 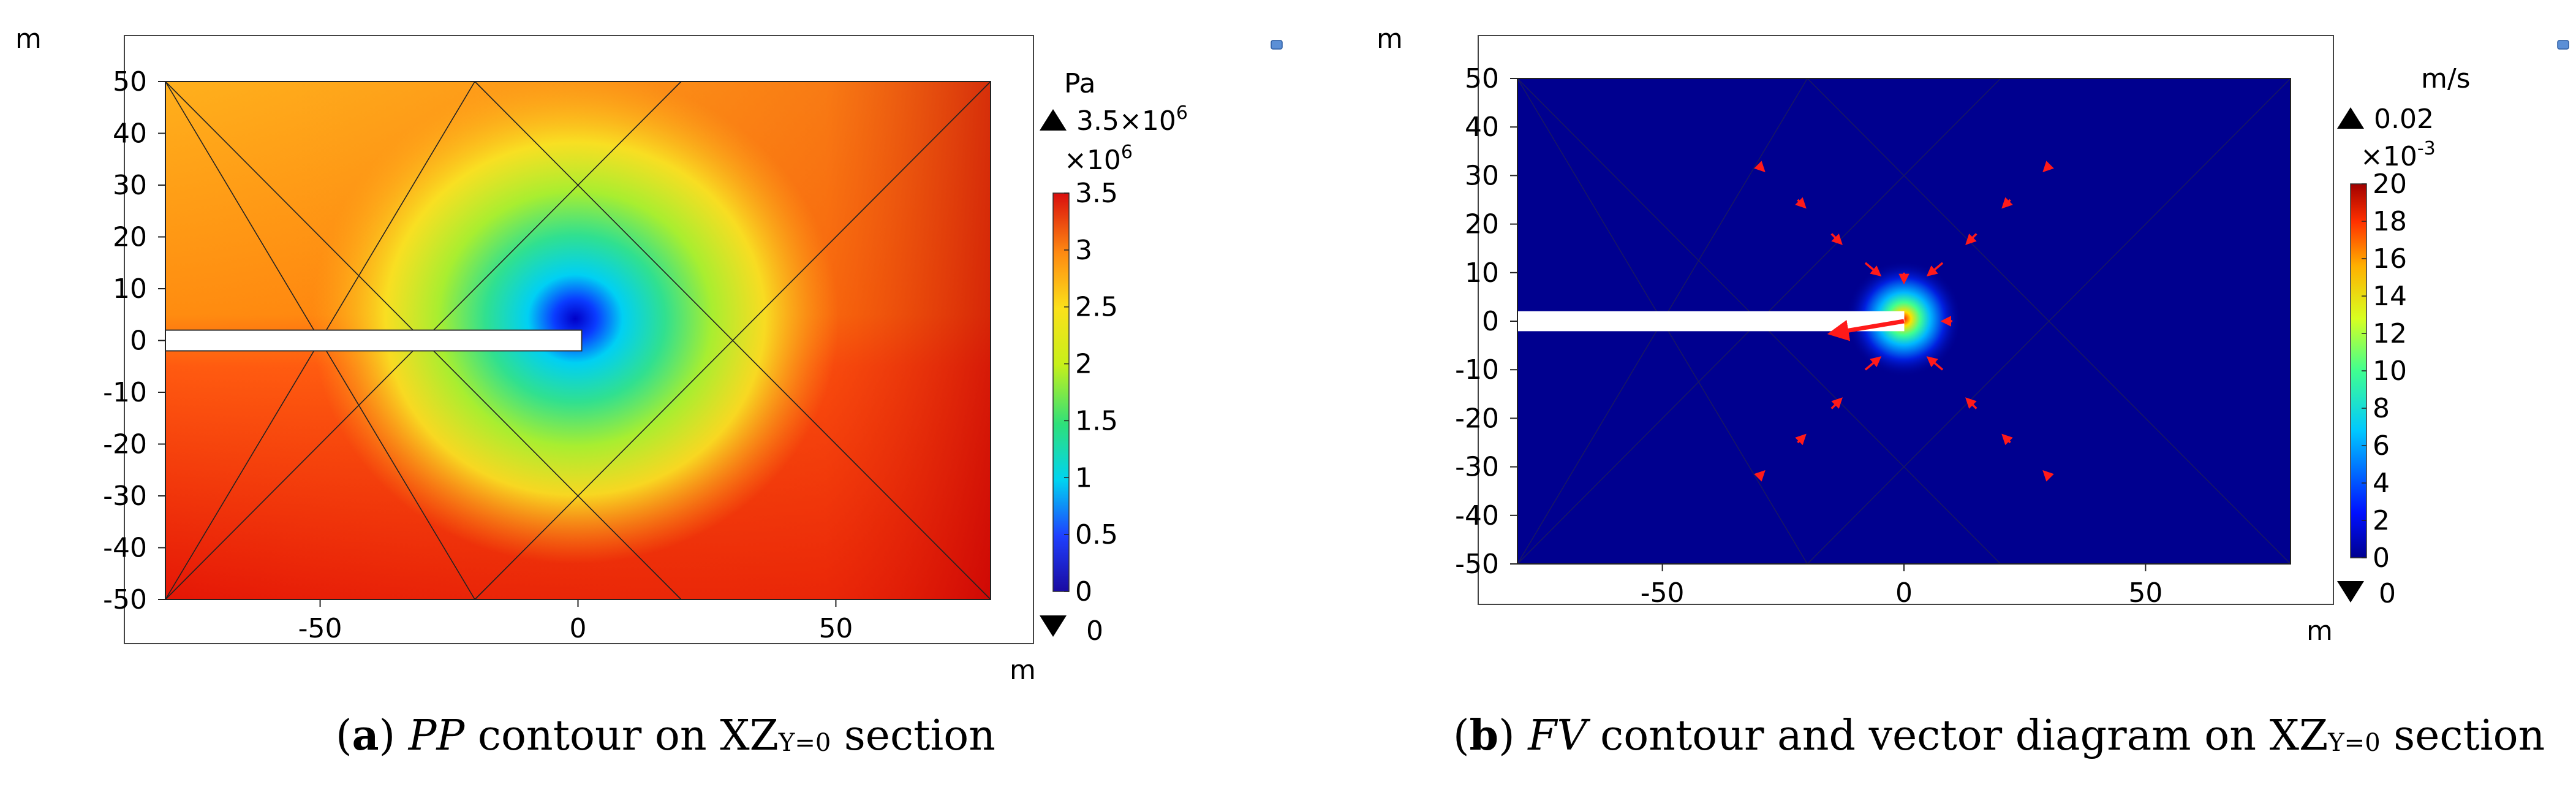 What do you see at coordinates (1083, 364) in the screenshot?
I see `panel-a-colorbar-tick-label: 2` at bounding box center [1083, 364].